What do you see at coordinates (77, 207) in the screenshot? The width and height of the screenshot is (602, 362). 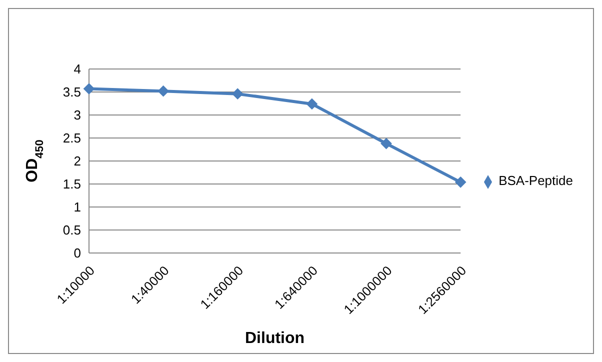 I see `y-tick-label: 1` at bounding box center [77, 207].